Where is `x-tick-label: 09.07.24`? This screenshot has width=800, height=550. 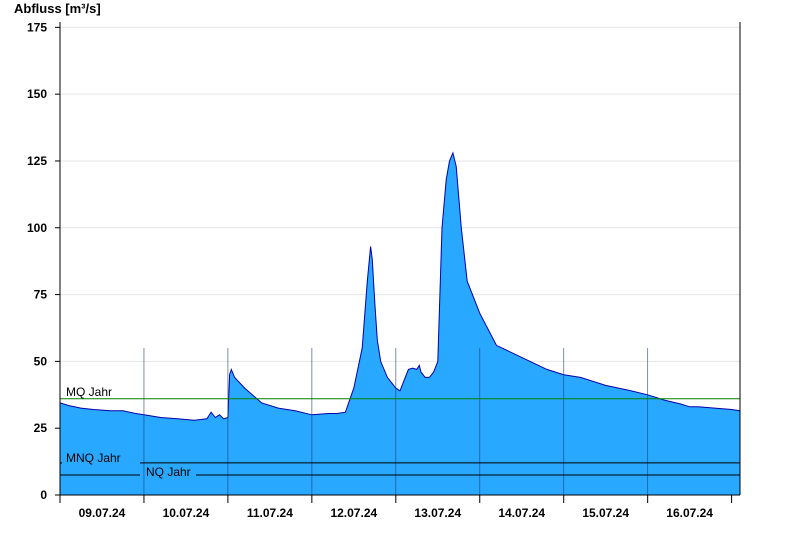
x-tick-label: 09.07.24 is located at coordinates (102, 513).